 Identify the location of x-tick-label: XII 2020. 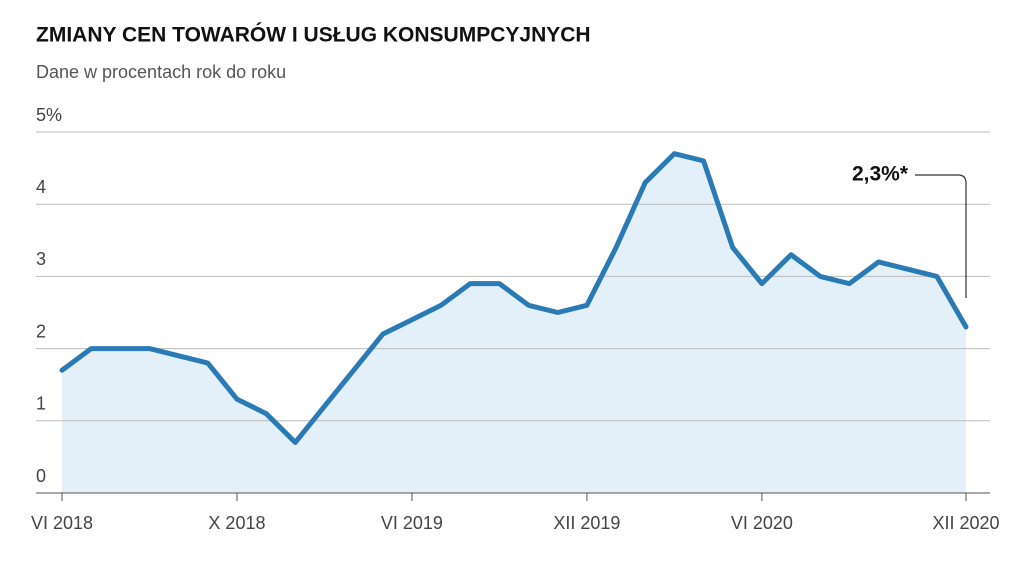
(965, 523).